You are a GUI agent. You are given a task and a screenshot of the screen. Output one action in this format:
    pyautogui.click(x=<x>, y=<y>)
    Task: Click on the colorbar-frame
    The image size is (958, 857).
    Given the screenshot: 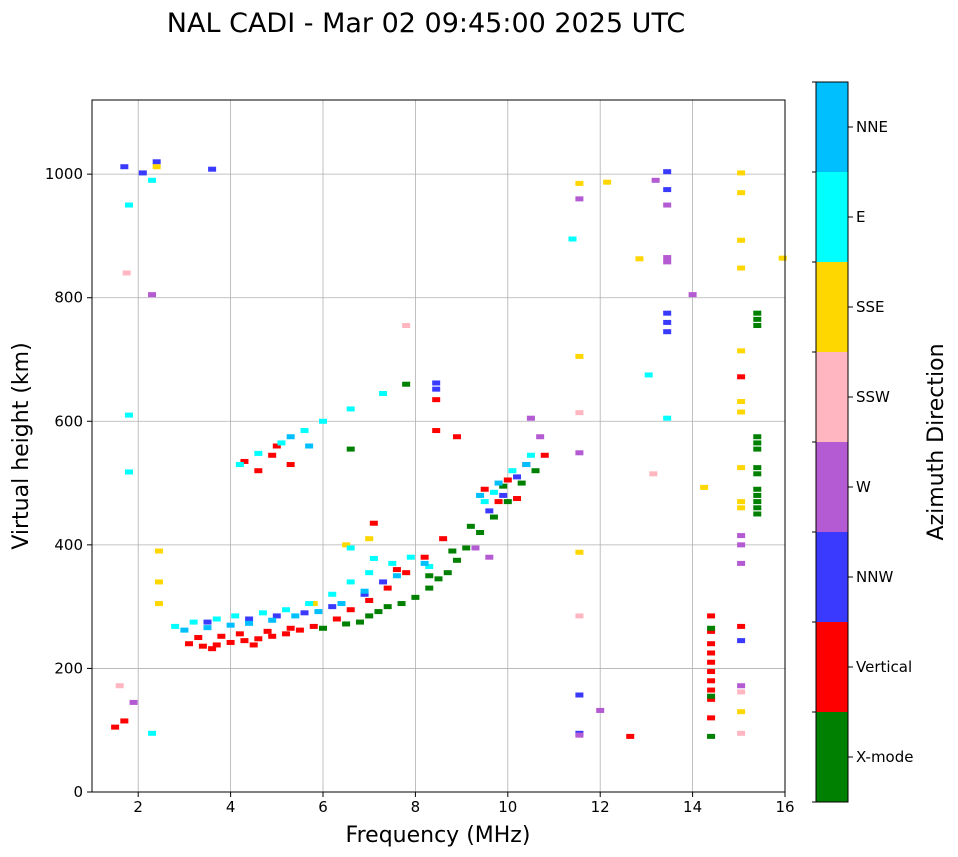 What is the action you would take?
    pyautogui.click(x=832, y=442)
    